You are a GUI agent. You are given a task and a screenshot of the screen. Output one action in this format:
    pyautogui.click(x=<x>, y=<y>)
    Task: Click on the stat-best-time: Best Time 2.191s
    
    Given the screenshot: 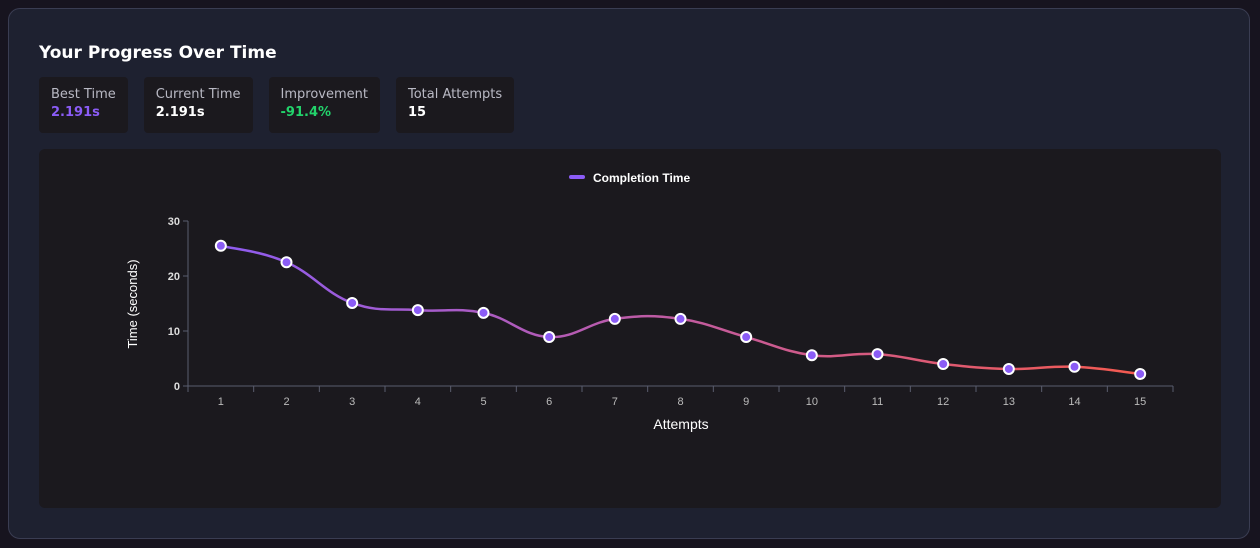 What is the action you would take?
    pyautogui.click(x=83, y=105)
    